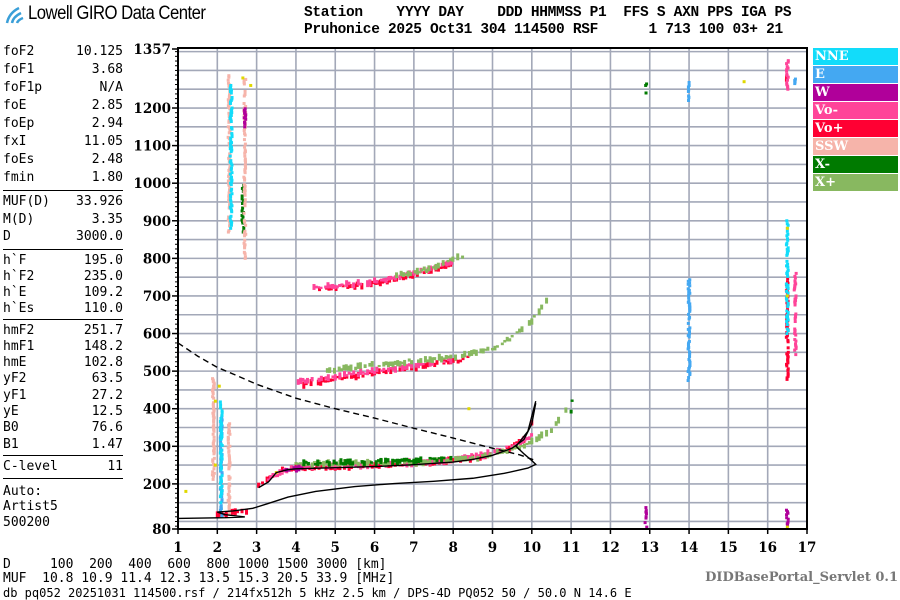  What do you see at coordinates (855, 164) in the screenshot?
I see `legend-item-xminus: X-` at bounding box center [855, 164].